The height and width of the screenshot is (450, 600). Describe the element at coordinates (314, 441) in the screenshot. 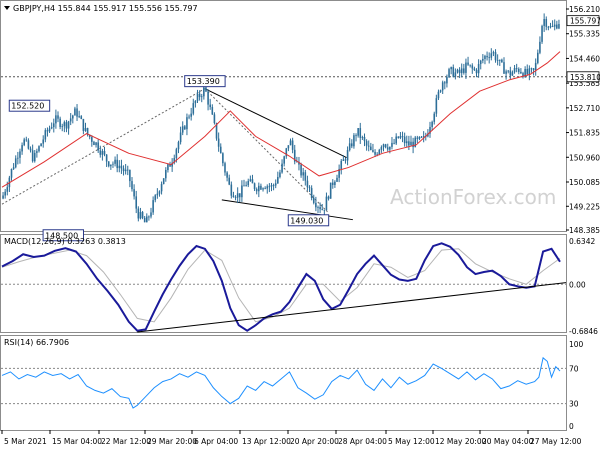

I see `x-tick-label: 20 Apr 20:00` at that location.